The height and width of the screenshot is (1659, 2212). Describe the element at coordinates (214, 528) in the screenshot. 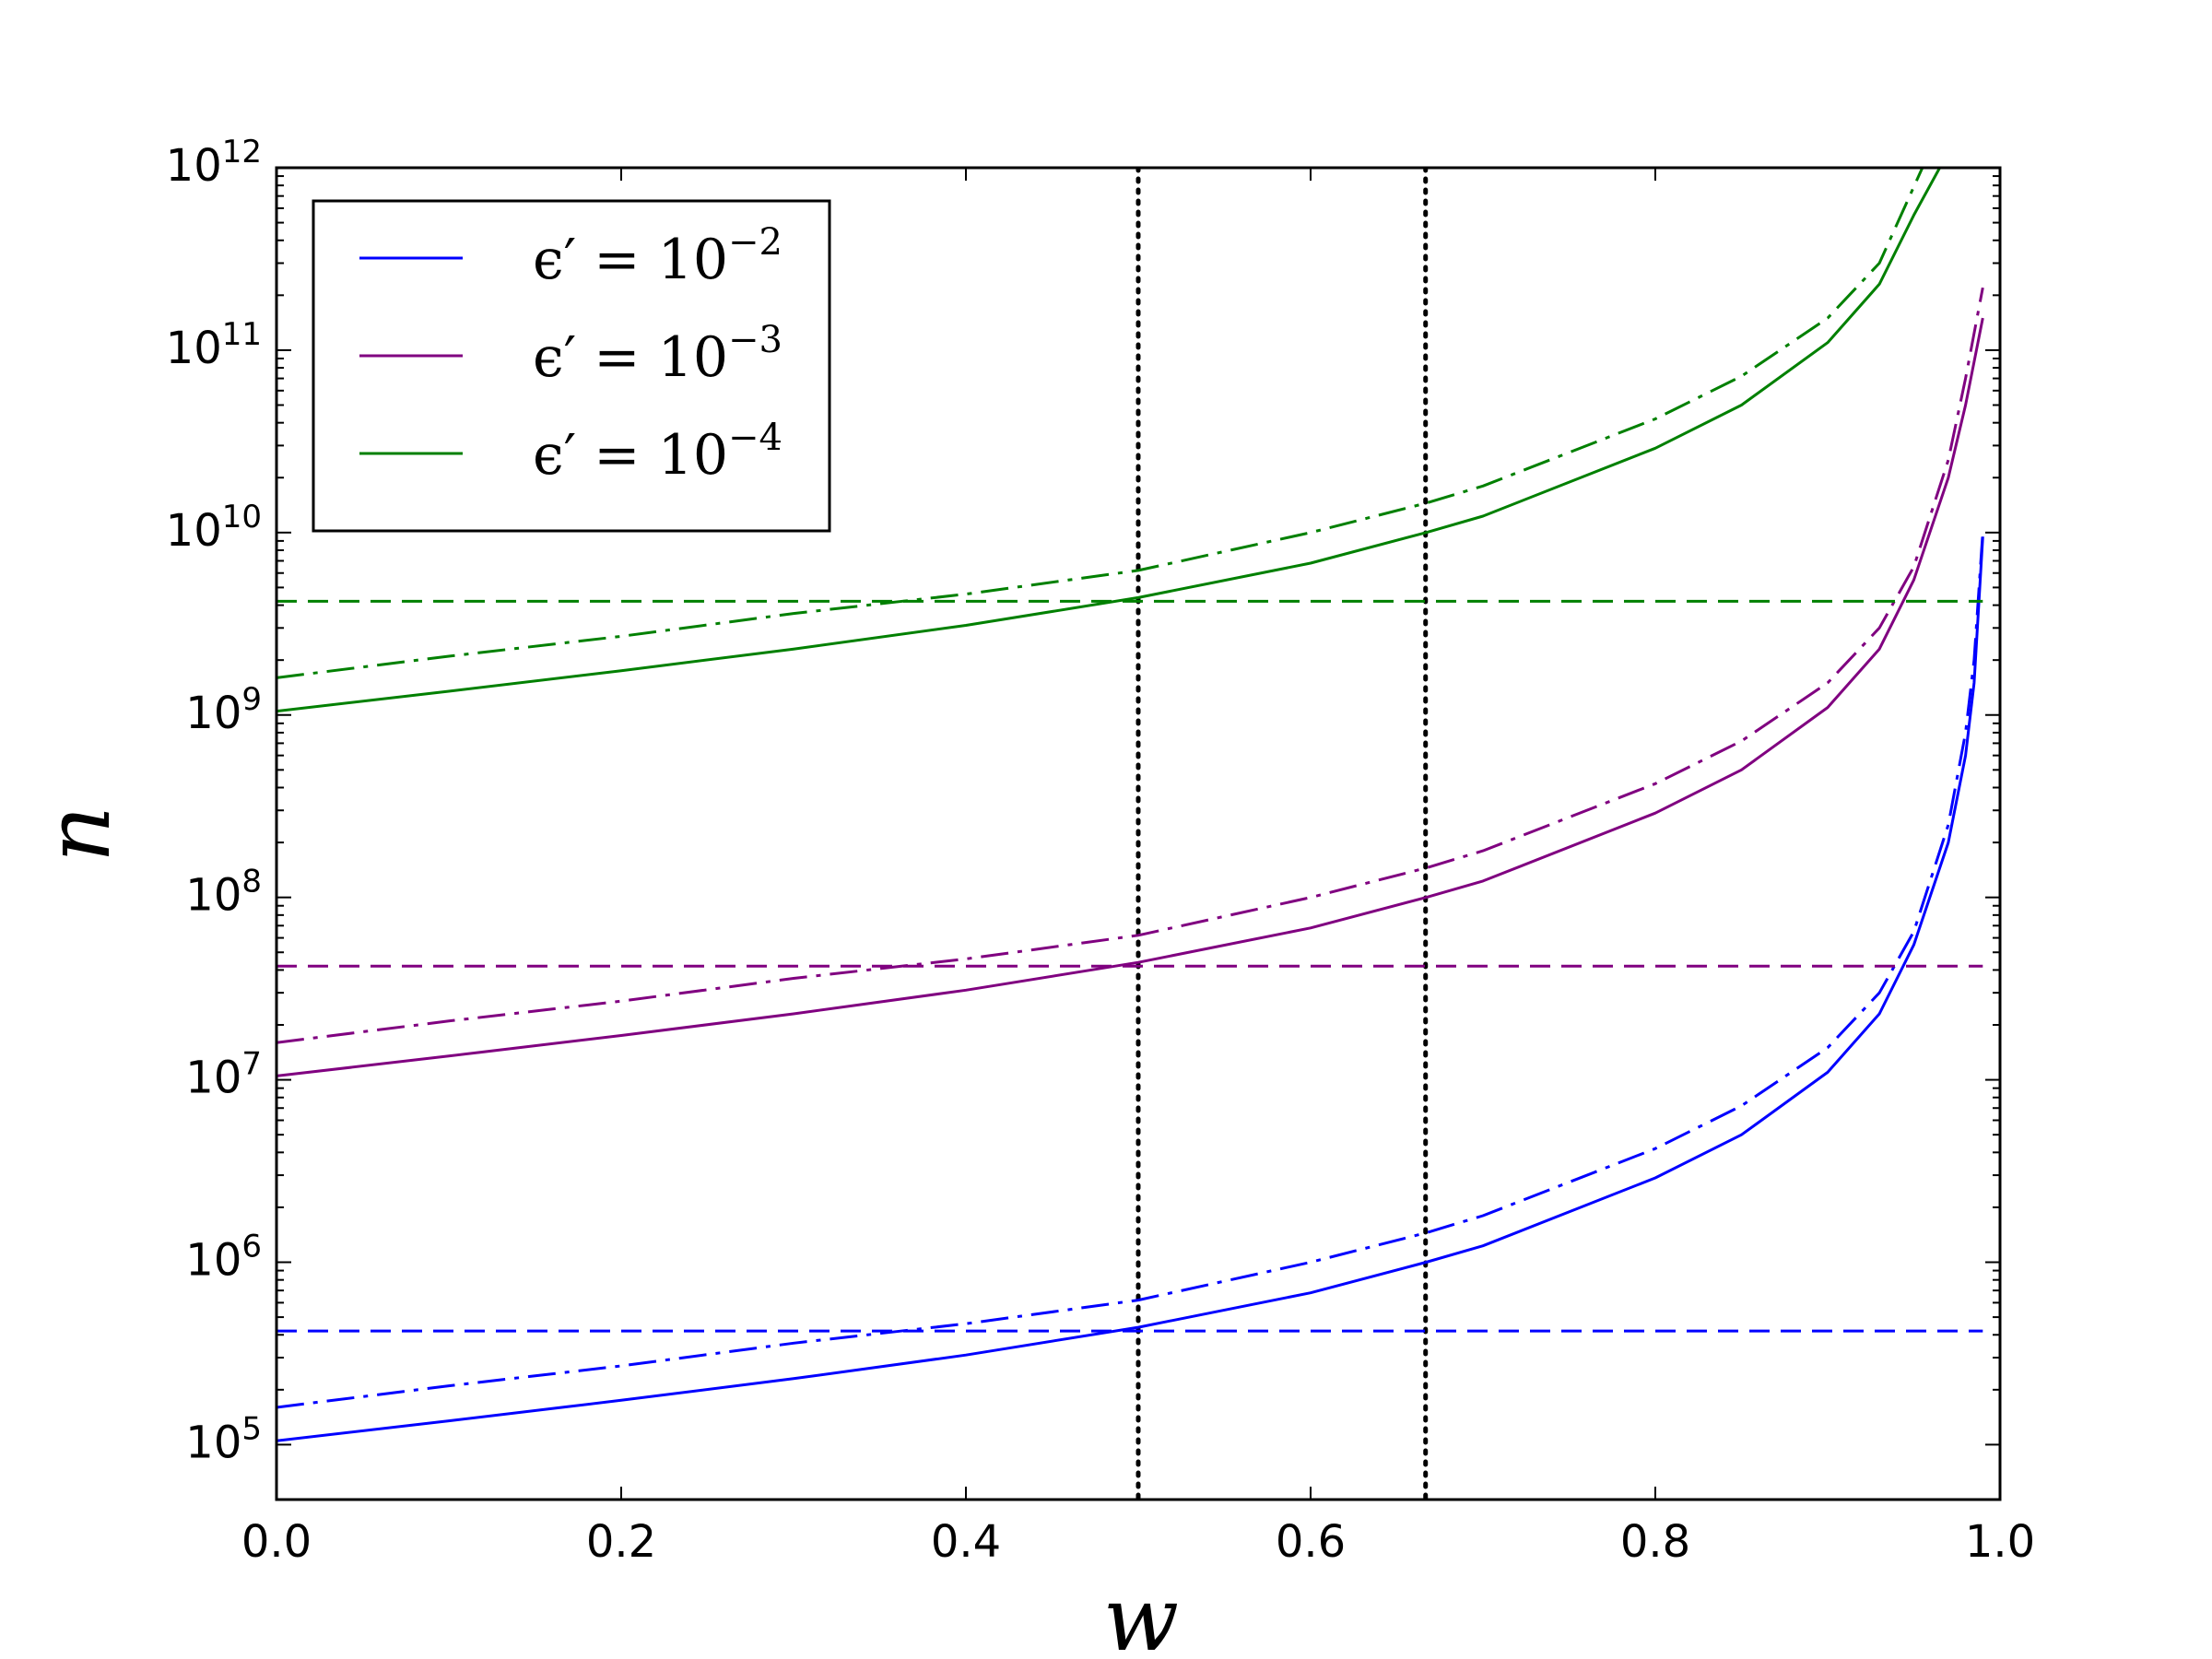

I see `y-tick-label: 10¹⁰` at that location.